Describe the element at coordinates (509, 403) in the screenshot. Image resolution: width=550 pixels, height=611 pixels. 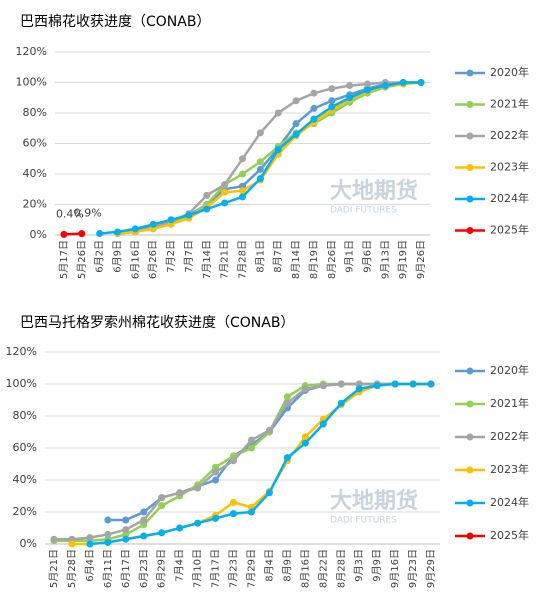
I see `legend-label: 2021年` at that location.